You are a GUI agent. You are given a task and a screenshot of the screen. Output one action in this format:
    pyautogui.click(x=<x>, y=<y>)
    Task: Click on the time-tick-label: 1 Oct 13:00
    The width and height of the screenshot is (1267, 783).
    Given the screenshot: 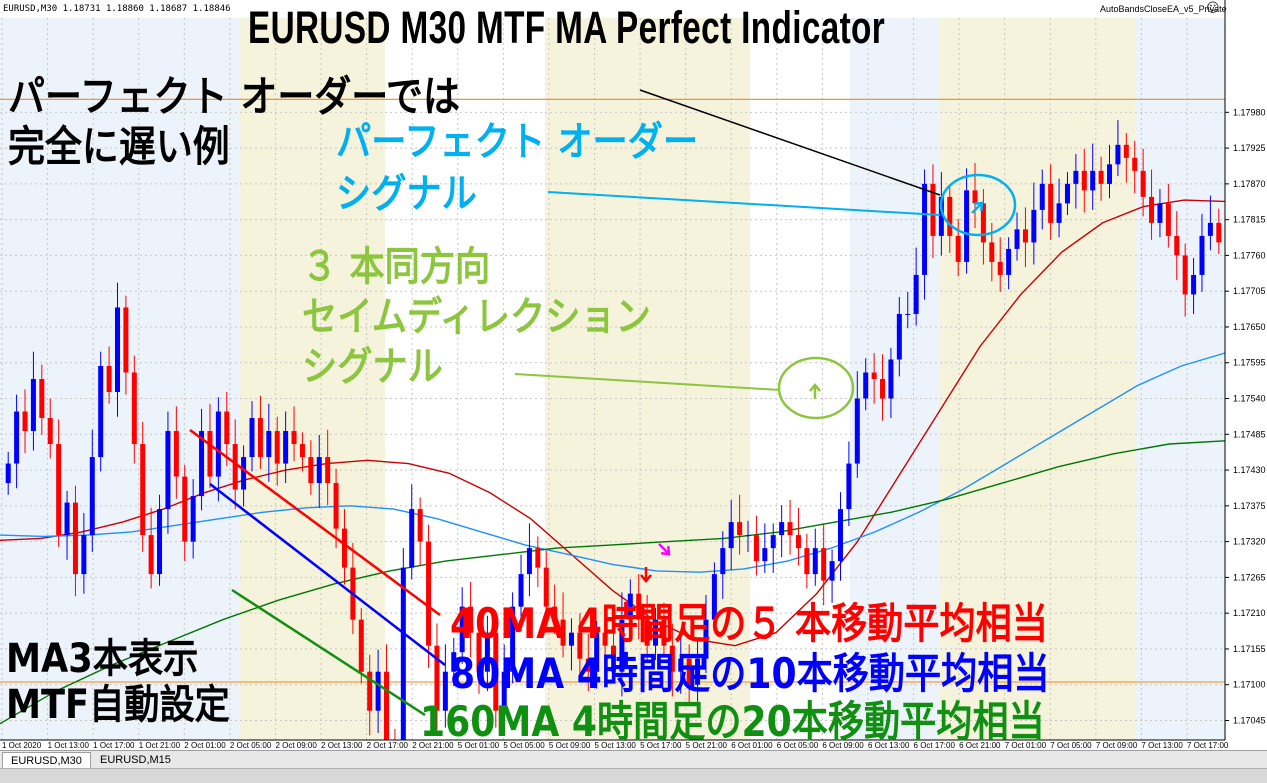 What is the action you would take?
    pyautogui.click(x=69, y=745)
    